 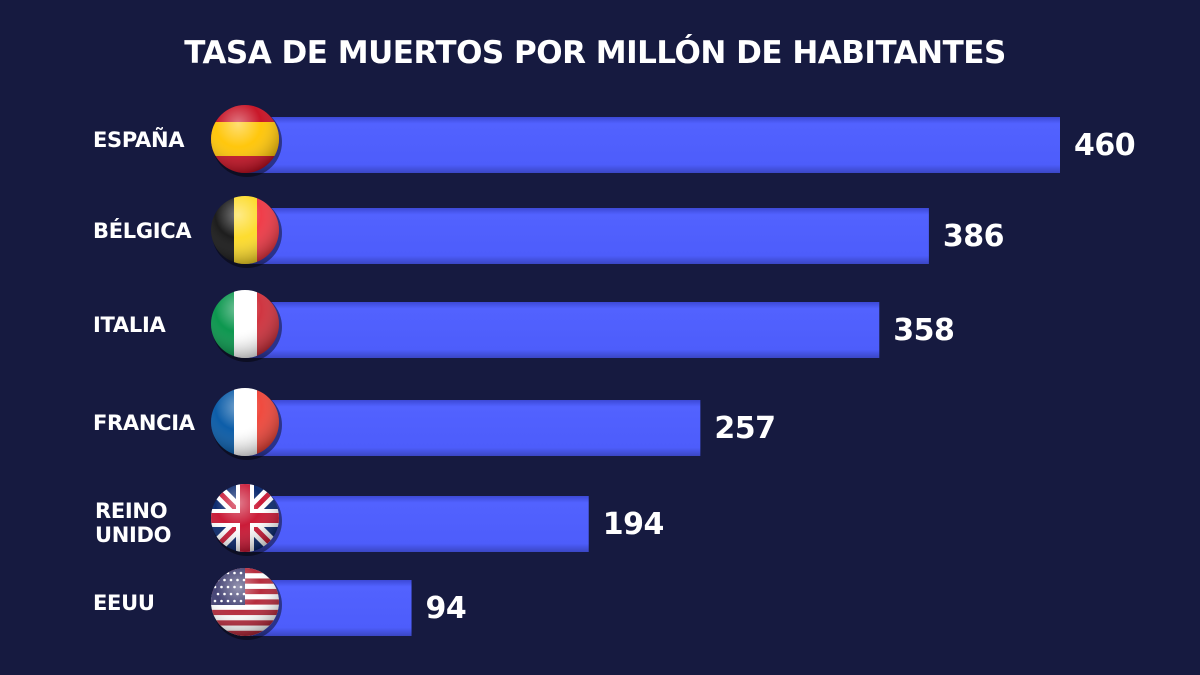 I want to click on category-label: REINO UNIDO, so click(x=133, y=523).